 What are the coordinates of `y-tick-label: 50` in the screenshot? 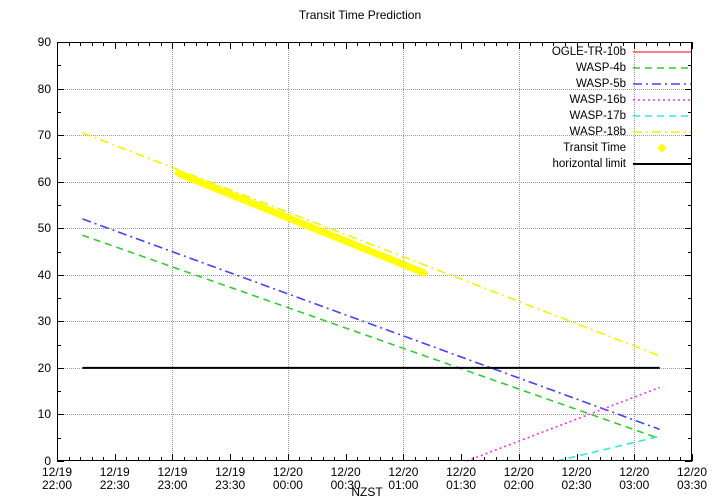 It's located at (44, 228).